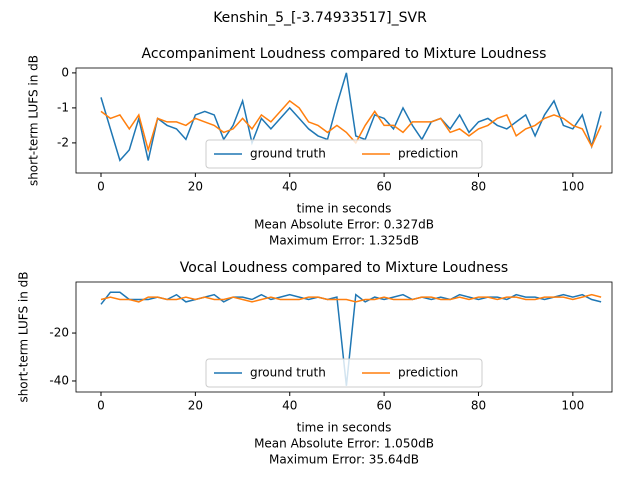 Image resolution: width=640 pixels, height=480 pixels. Describe the element at coordinates (344, 460) in the screenshot. I see `annotation: Maximum Error: 35.64dB` at that location.